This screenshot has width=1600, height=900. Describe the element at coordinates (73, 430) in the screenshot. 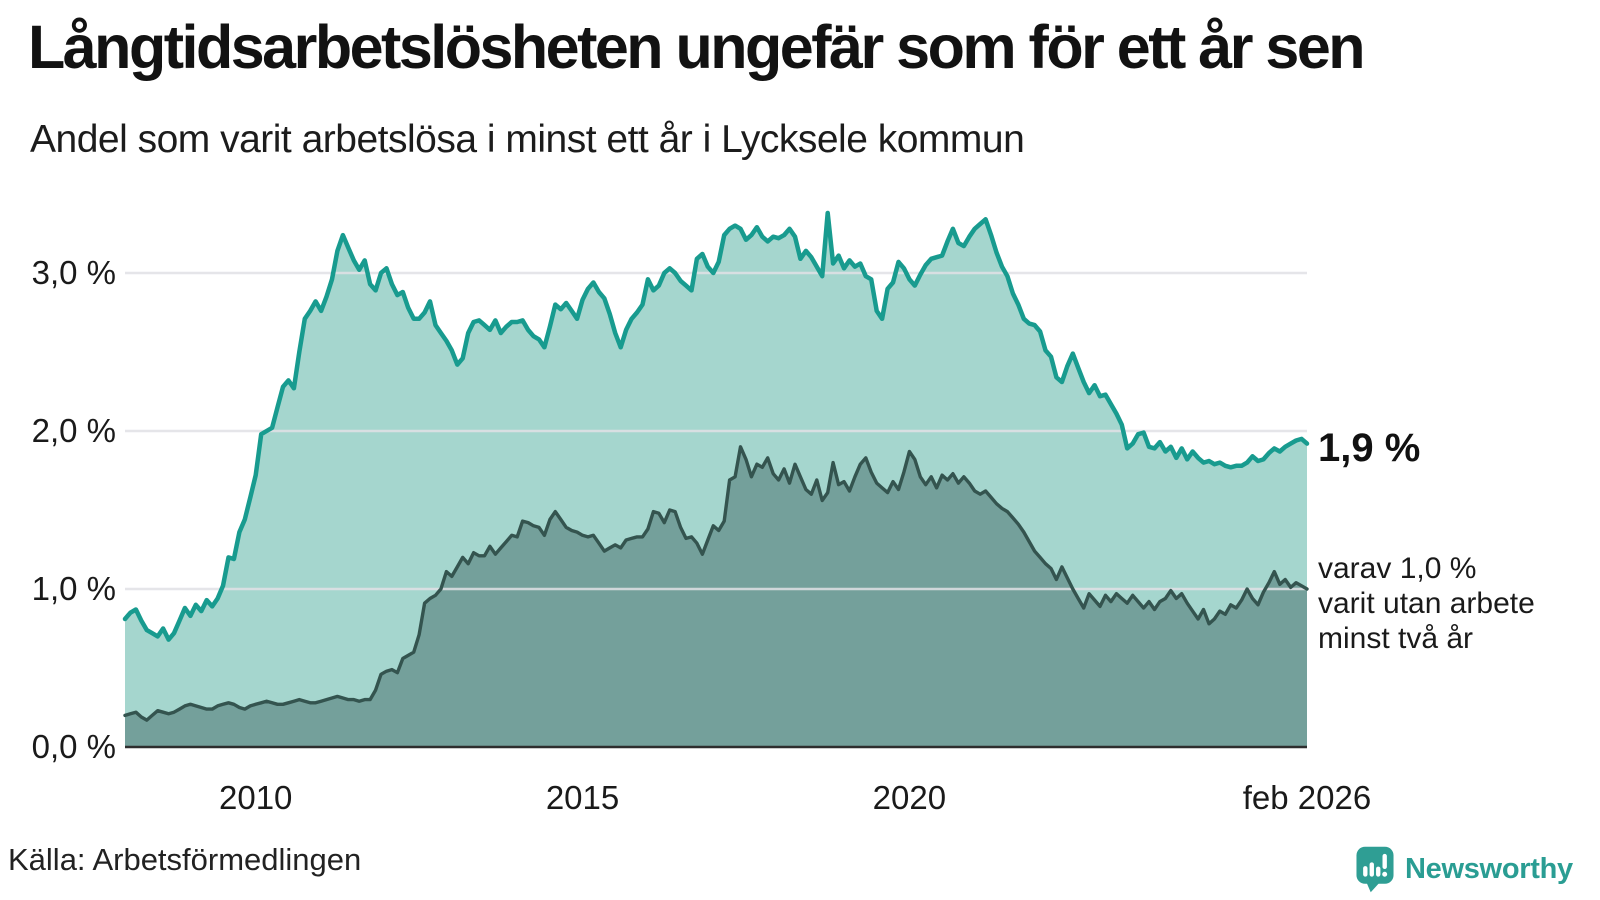

I see `y-axis-tick-label: 2,0 %` at that location.